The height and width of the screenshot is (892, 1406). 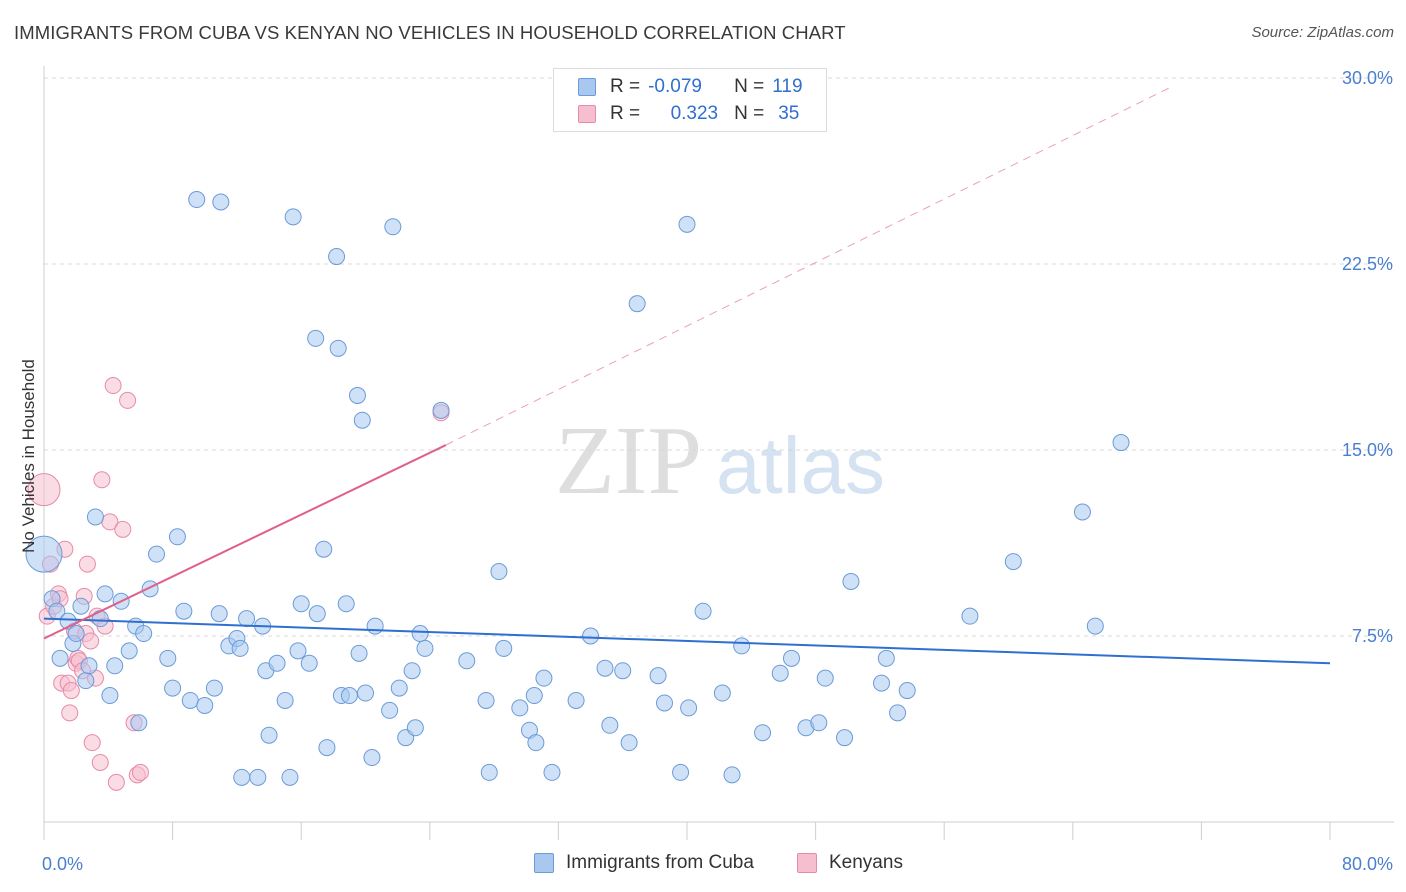 What do you see at coordinates (789, 113) in the screenshot?
I see `legend-n-value: 35` at bounding box center [789, 113].